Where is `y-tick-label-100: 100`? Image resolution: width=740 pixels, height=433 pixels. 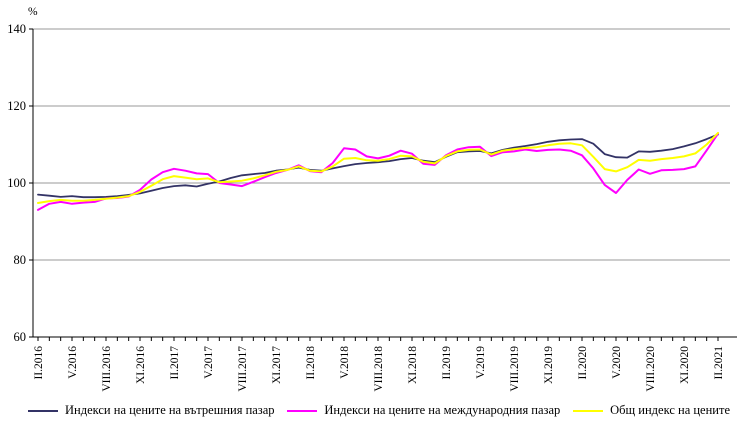
y-tick-label-100: 100 is located at coordinates (16, 183).